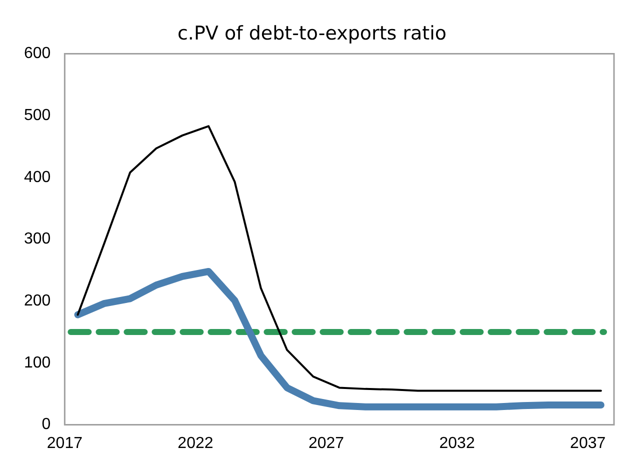  I want to click on y-tick-label: 500, so click(37, 115).